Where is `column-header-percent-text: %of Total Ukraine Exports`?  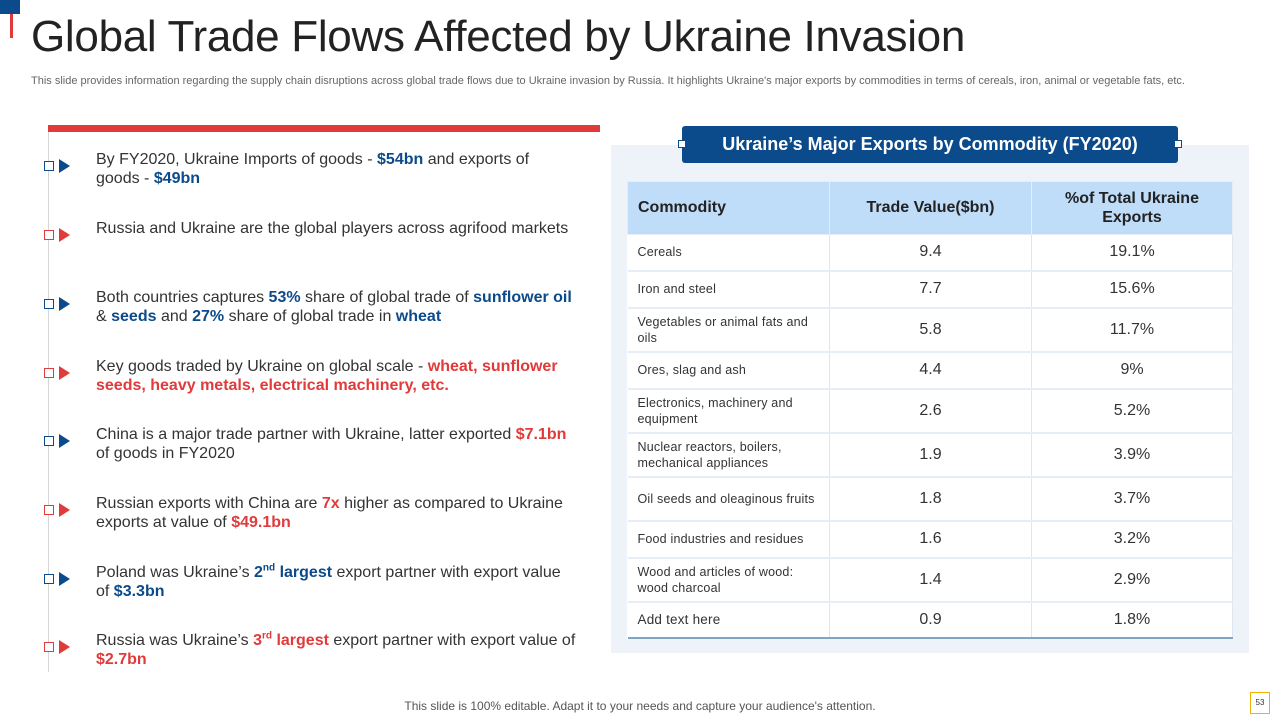
column-header-percent-text: %of Total Ukraine Exports is located at coordinates (1132, 208).